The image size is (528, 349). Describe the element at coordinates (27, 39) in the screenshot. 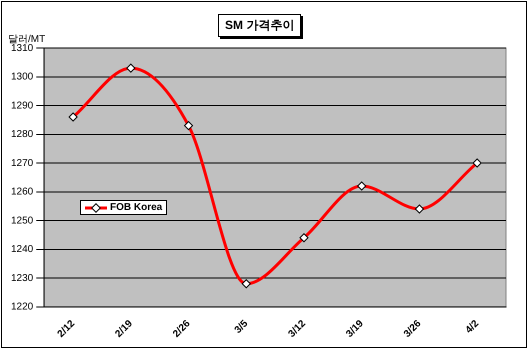

I see `y-axis-title: 달러/MT` at that location.